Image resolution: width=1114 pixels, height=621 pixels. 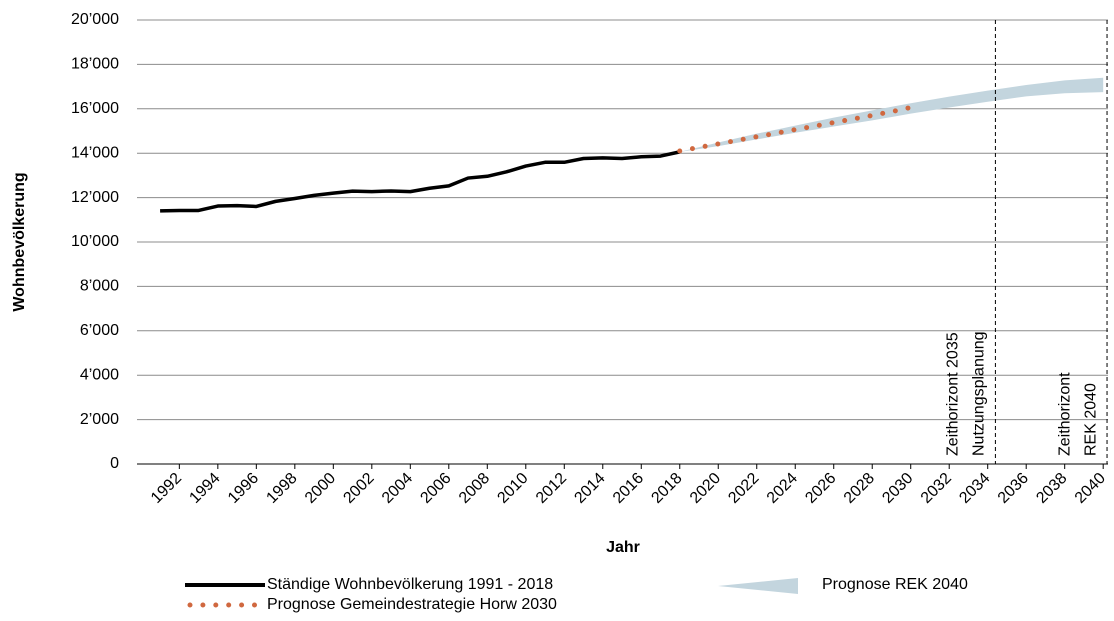 I want to click on x-tick-label: 2040, so click(x=1090, y=488).